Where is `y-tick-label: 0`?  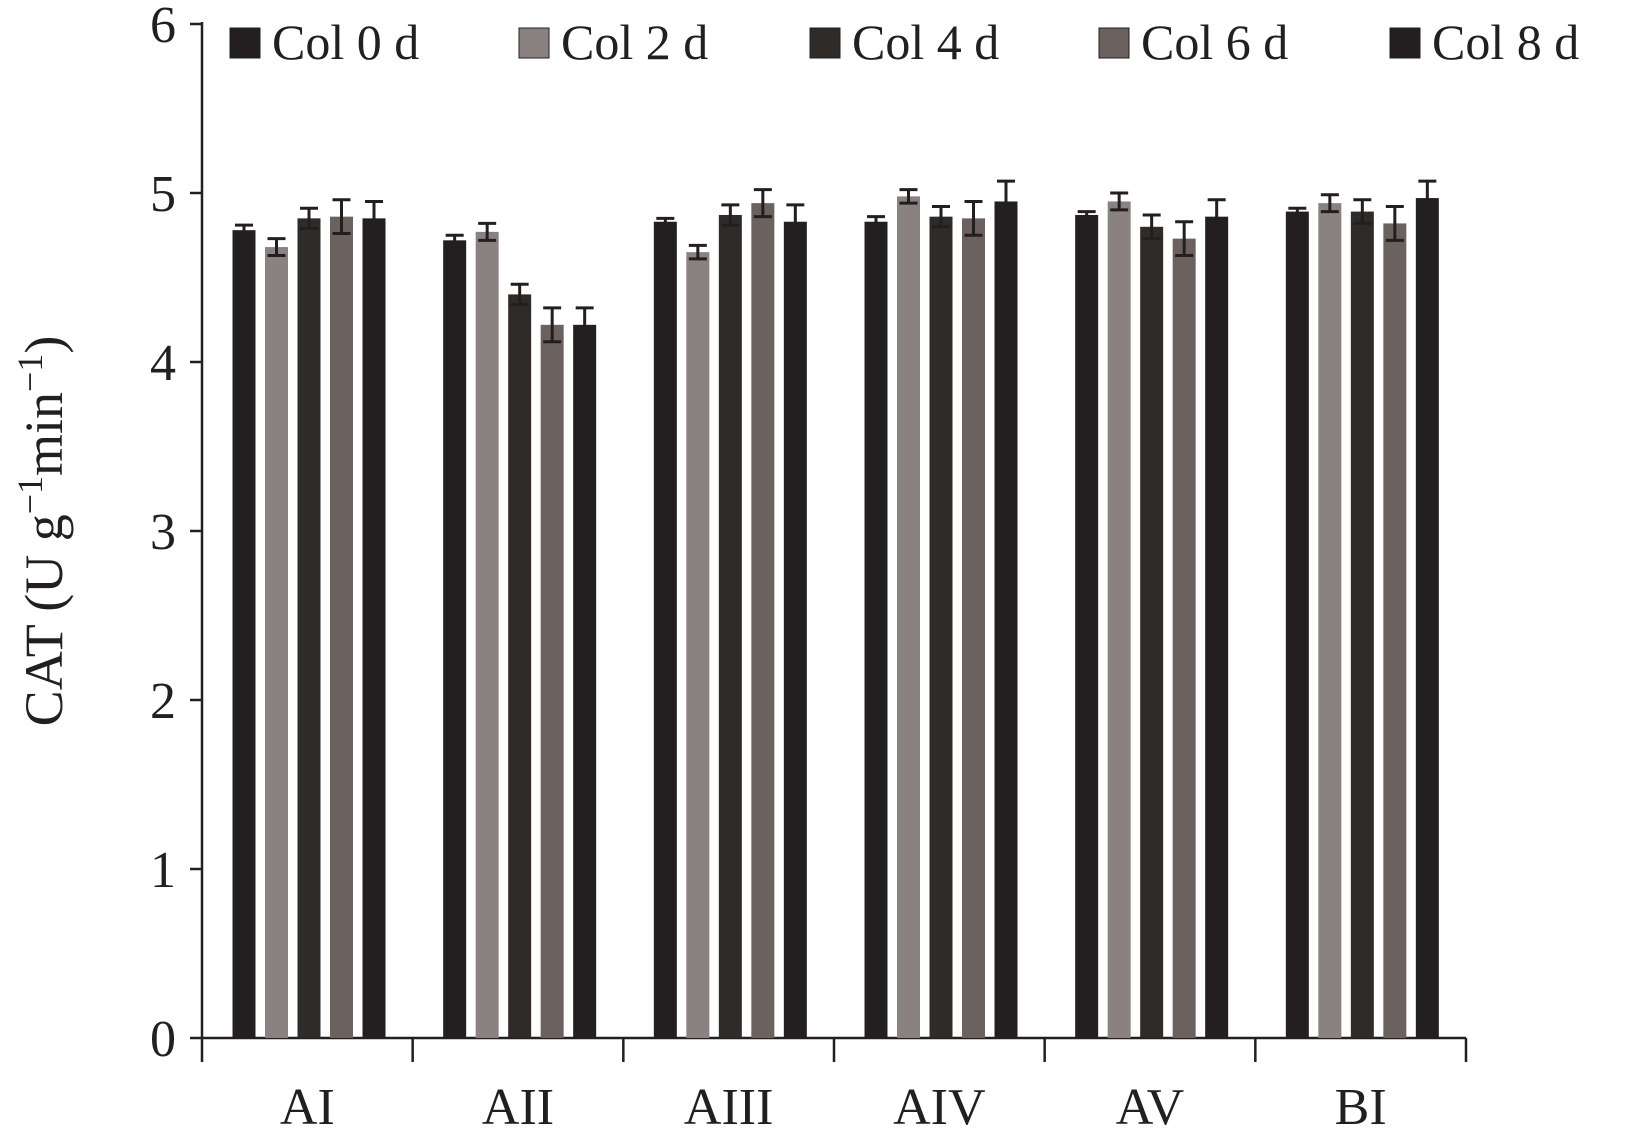
y-tick-label: 0 is located at coordinates (163, 1039).